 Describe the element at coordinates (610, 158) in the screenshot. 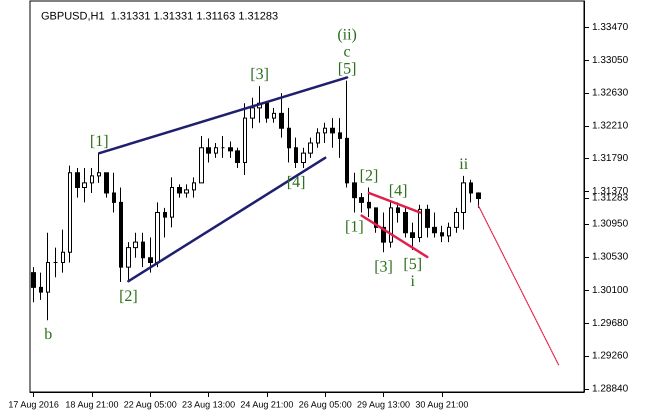

I see `y-tick-label: 1.31790` at that location.